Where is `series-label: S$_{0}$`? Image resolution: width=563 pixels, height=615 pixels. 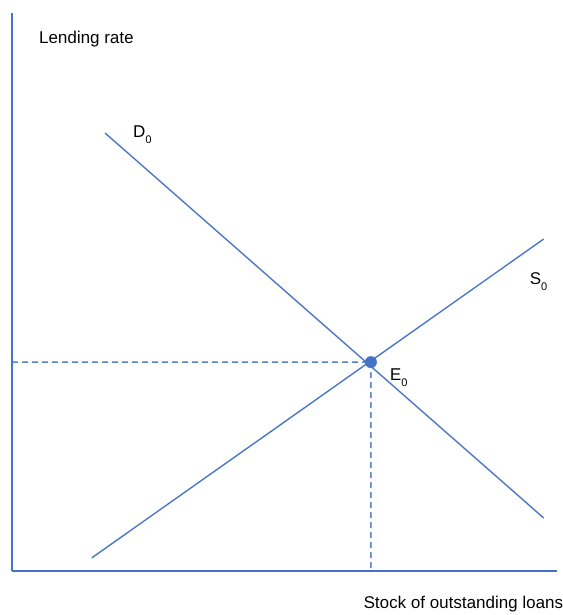
series-label: S$_{0}$ is located at coordinates (539, 281).